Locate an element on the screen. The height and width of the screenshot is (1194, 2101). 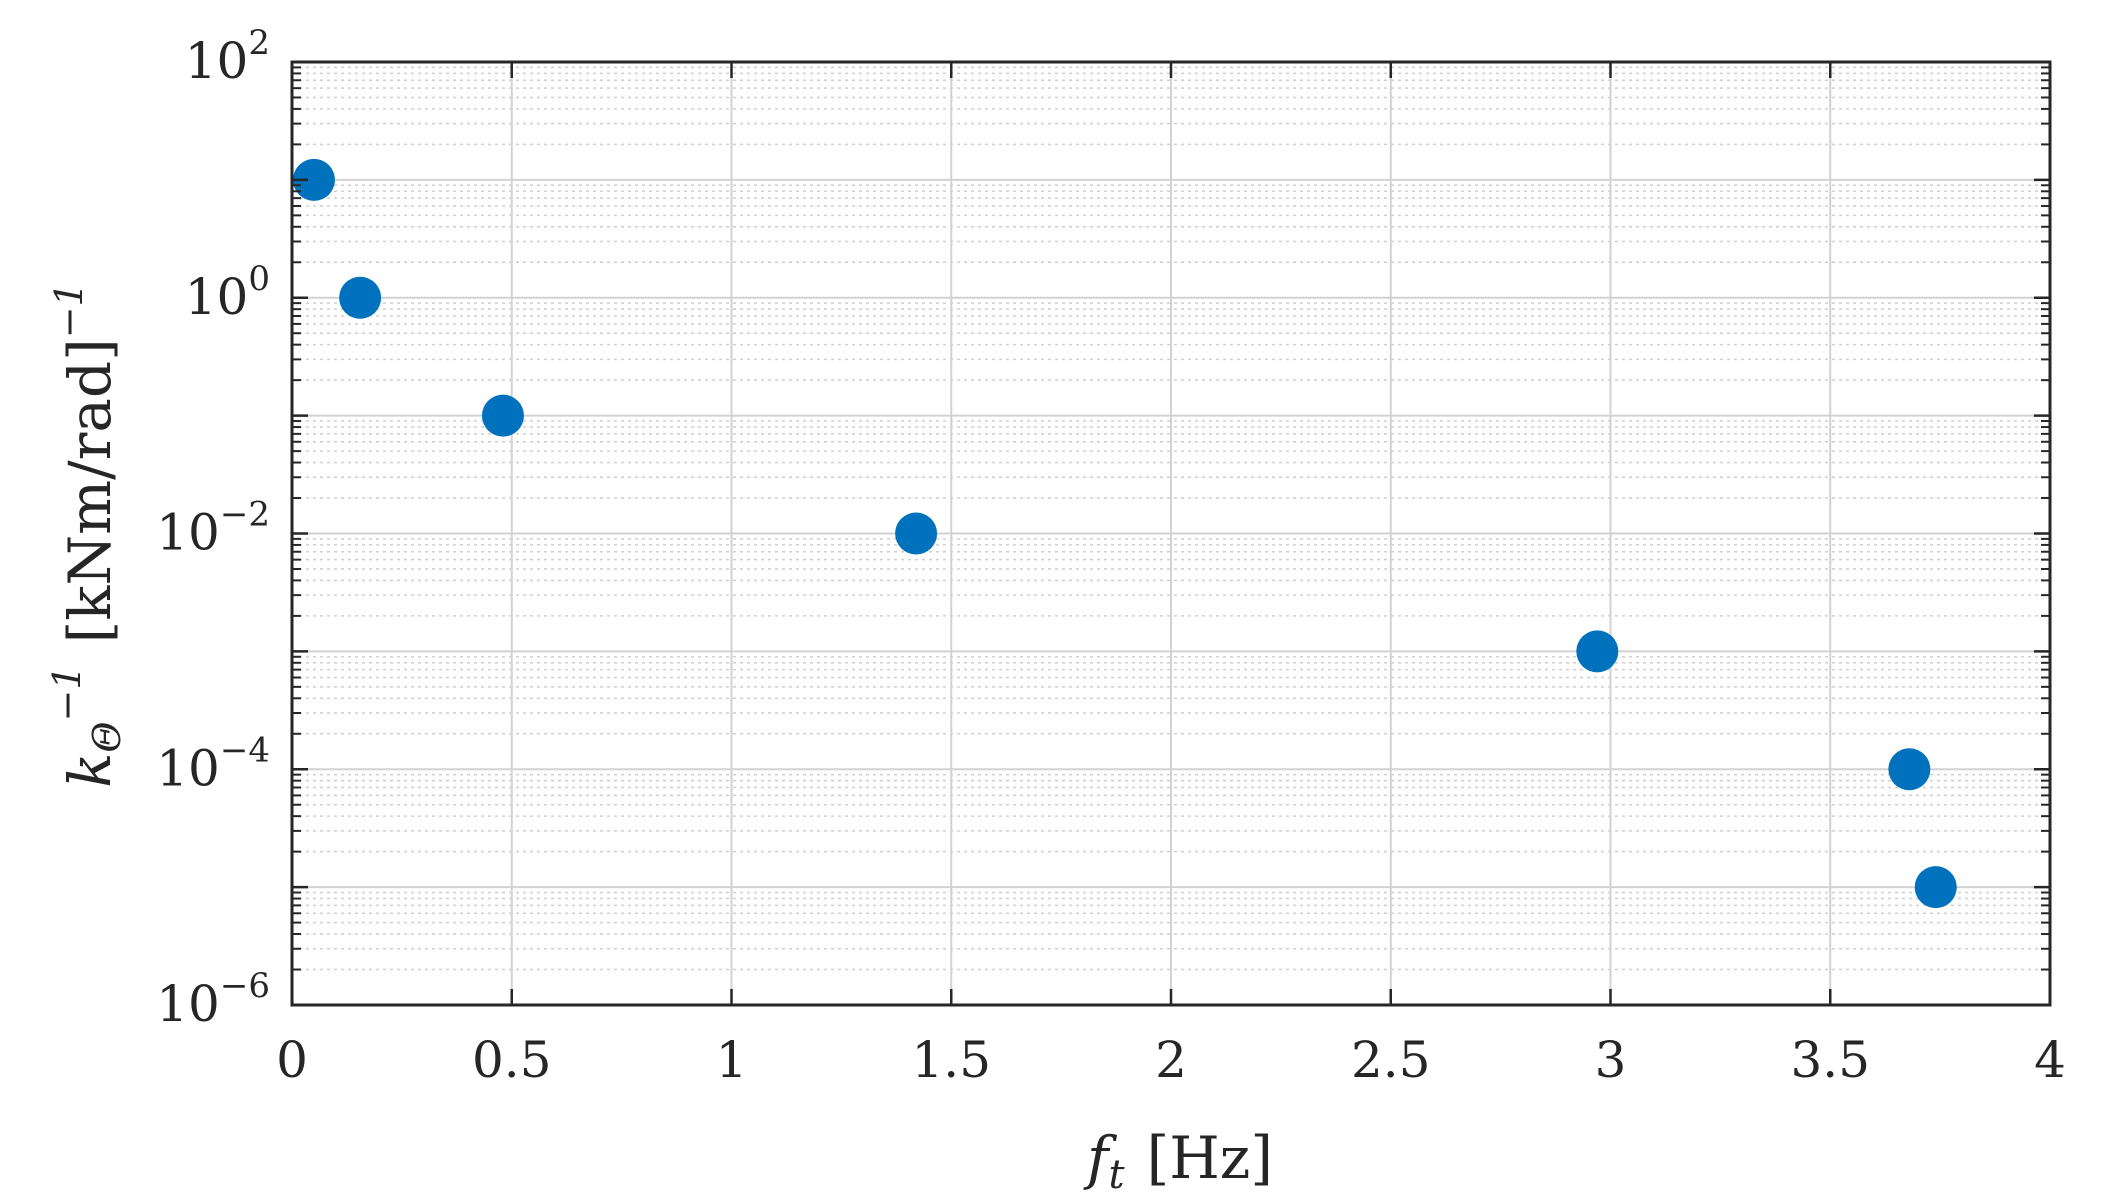
y-tick-label: 10² is located at coordinates (227, 56).